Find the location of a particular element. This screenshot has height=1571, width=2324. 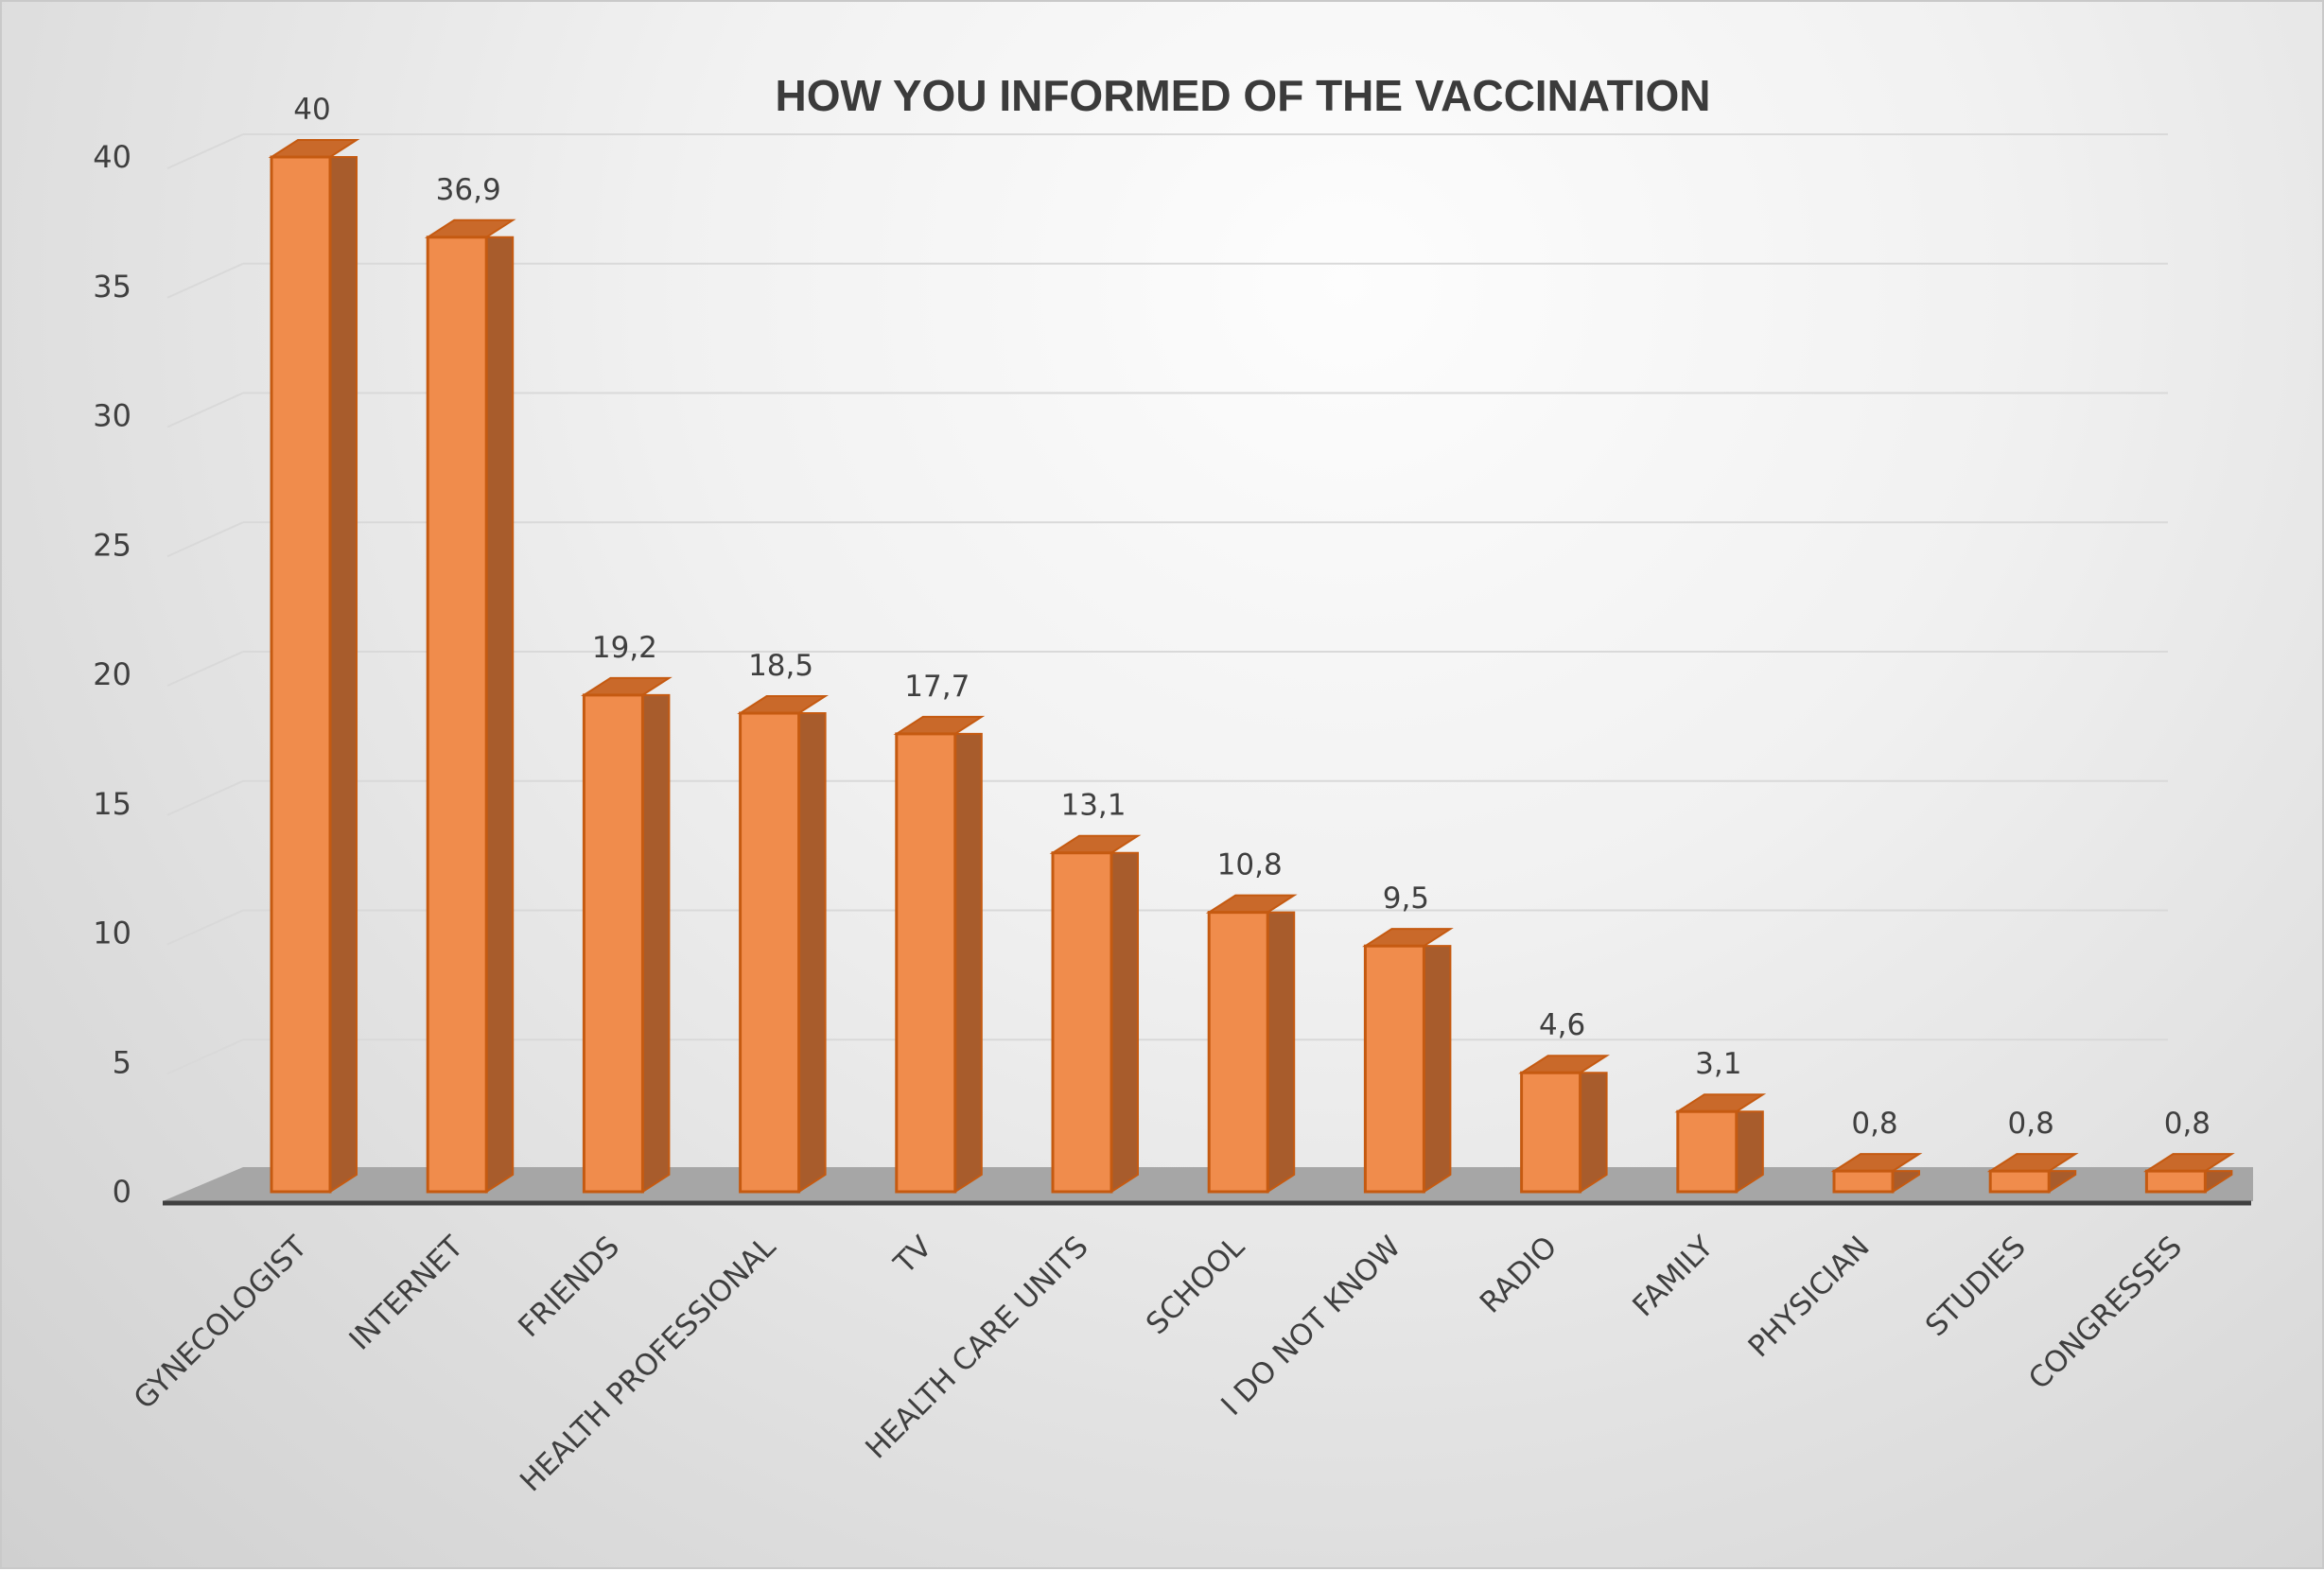

x-tick-label: STUDIES is located at coordinates (1976, 1287).